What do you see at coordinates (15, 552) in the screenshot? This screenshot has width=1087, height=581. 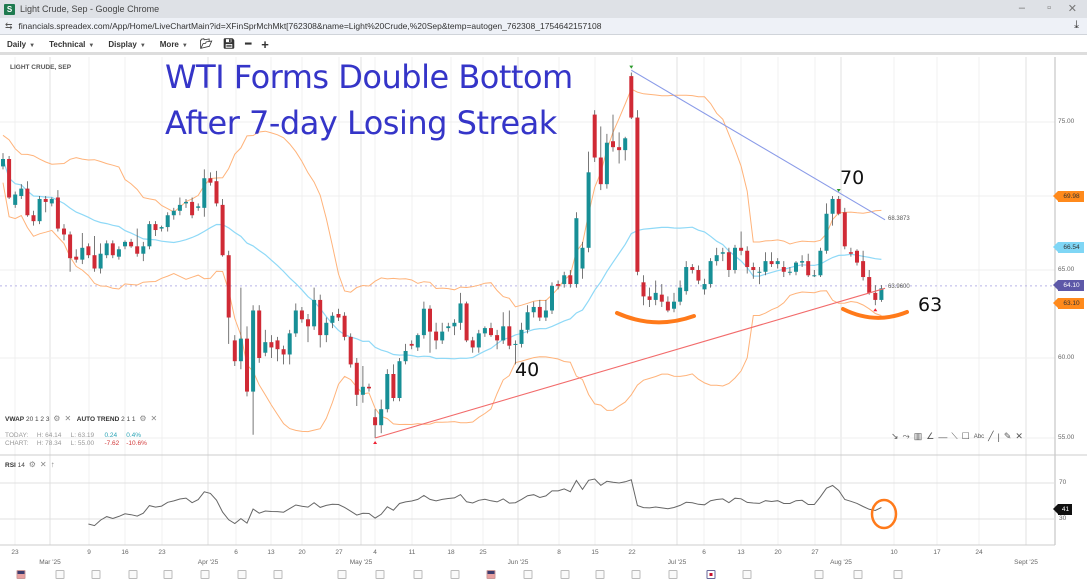 I see `x-tick-label: 23` at bounding box center [15, 552].